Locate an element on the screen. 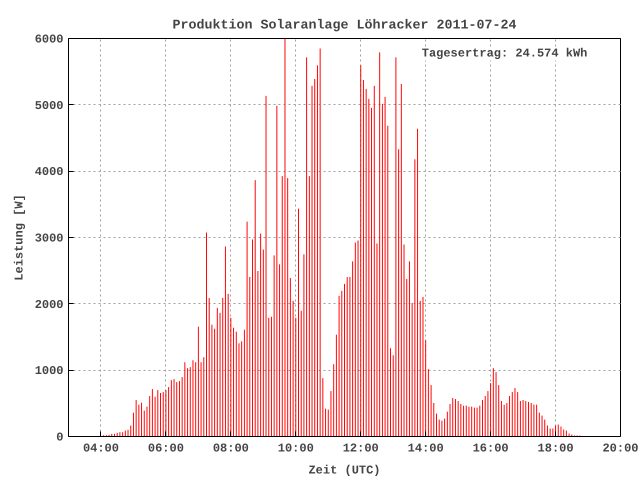 This screenshot has height=480, width=640. x-tick-label: 08:00 is located at coordinates (230, 449).